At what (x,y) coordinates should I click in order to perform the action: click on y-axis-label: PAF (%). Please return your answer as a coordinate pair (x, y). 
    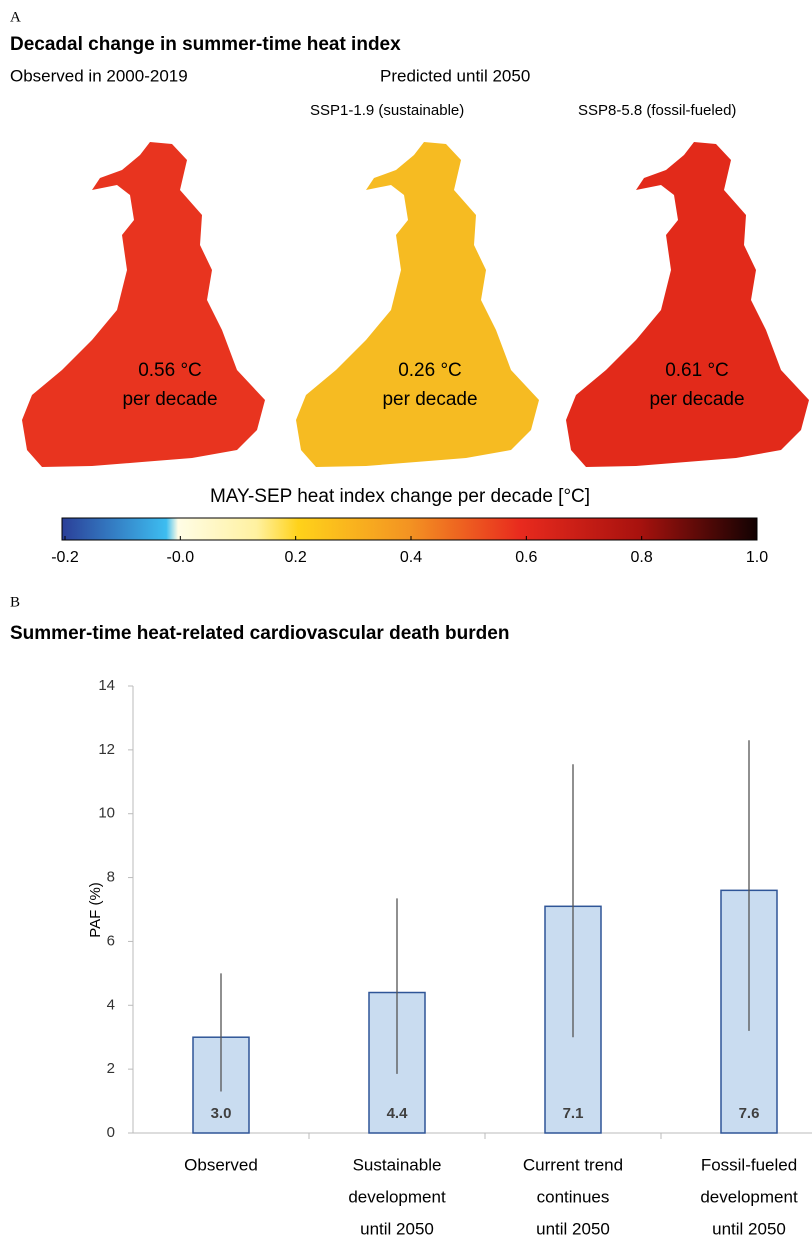
    Looking at the image, I should click on (95, 910).